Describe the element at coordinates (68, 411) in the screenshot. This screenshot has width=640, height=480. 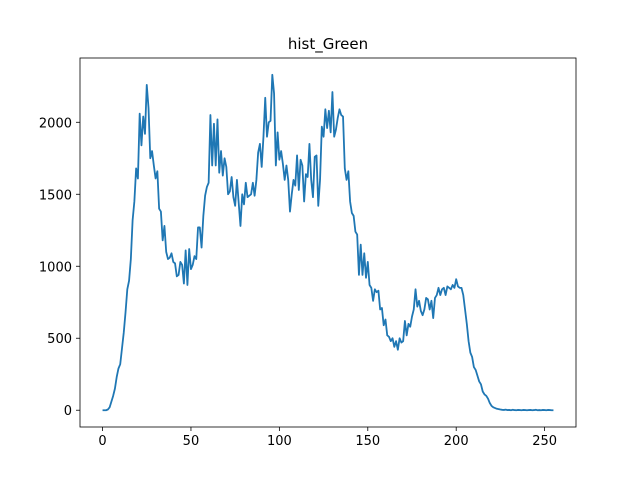
I see `y-tick-label: 0` at that location.